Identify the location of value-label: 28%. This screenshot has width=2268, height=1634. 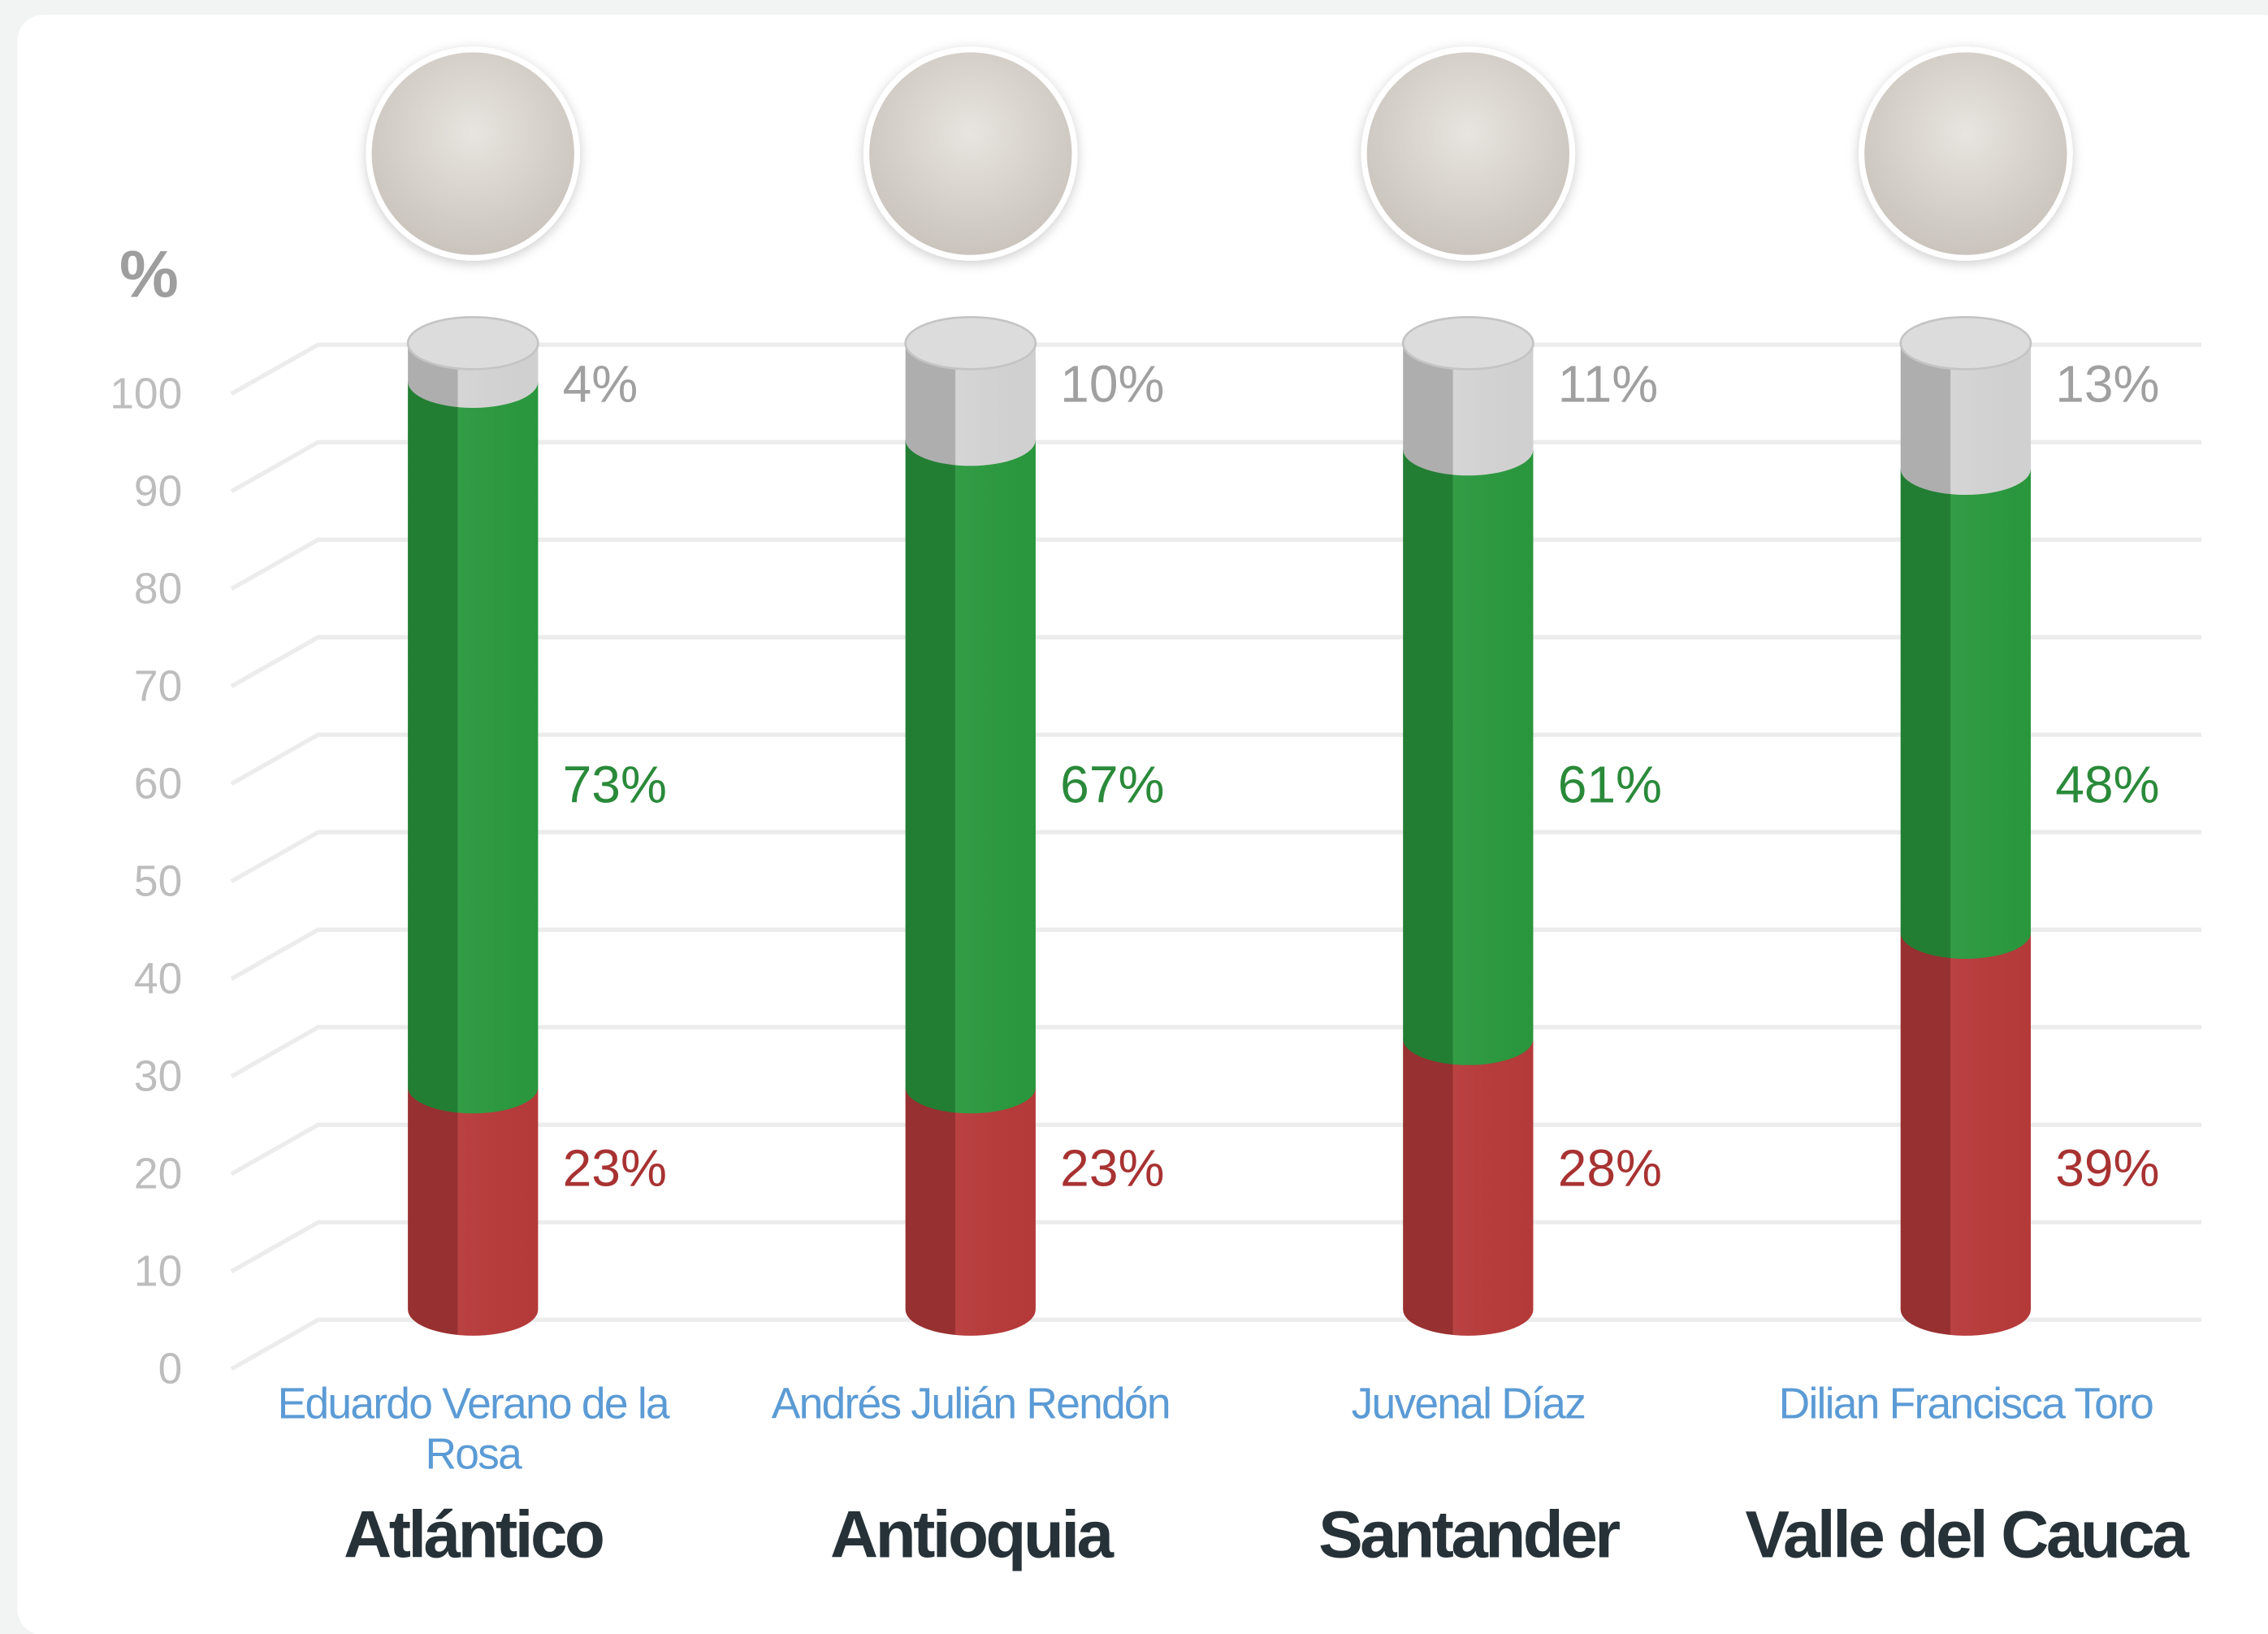
(1610, 1168).